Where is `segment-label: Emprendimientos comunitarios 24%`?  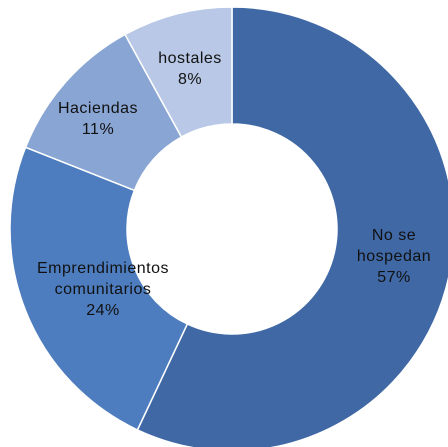 segment-label: Emprendimientos comunitarios 24% is located at coordinates (103, 289).